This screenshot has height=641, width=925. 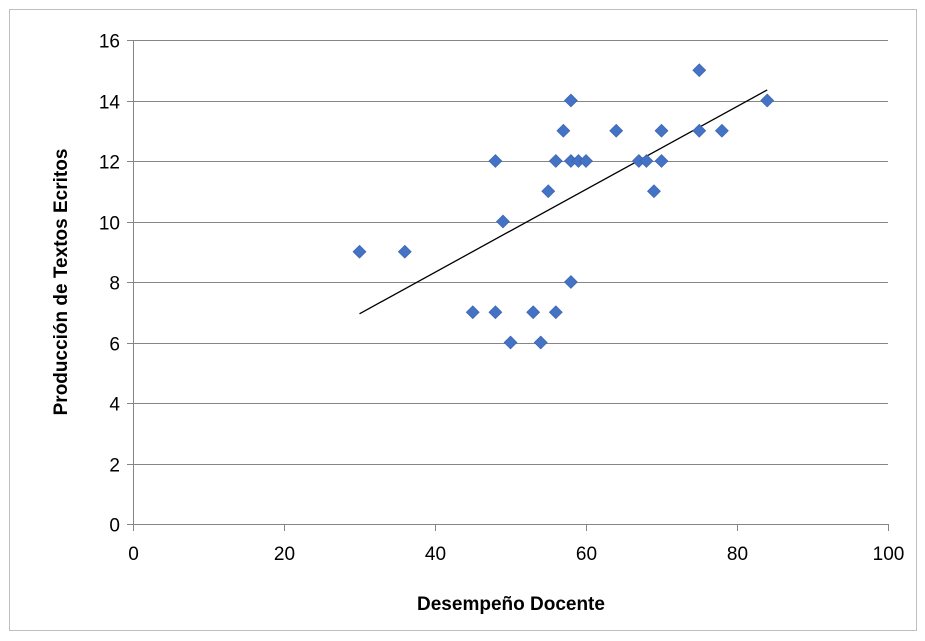 What do you see at coordinates (114, 405) in the screenshot?
I see `y-tick-label-2: 4` at bounding box center [114, 405].